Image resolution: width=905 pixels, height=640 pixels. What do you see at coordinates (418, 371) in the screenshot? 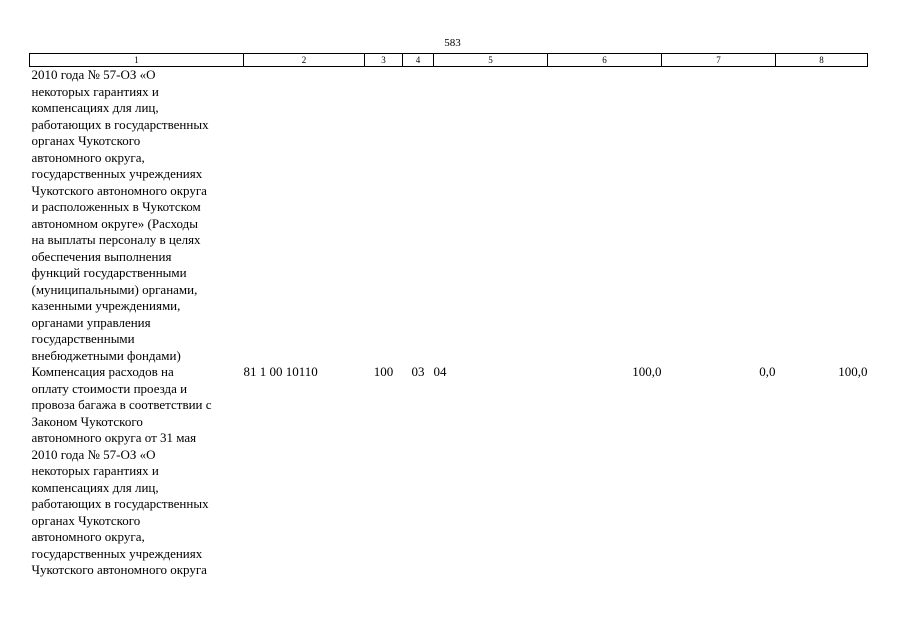
I see `row-section: 03` at bounding box center [418, 371].